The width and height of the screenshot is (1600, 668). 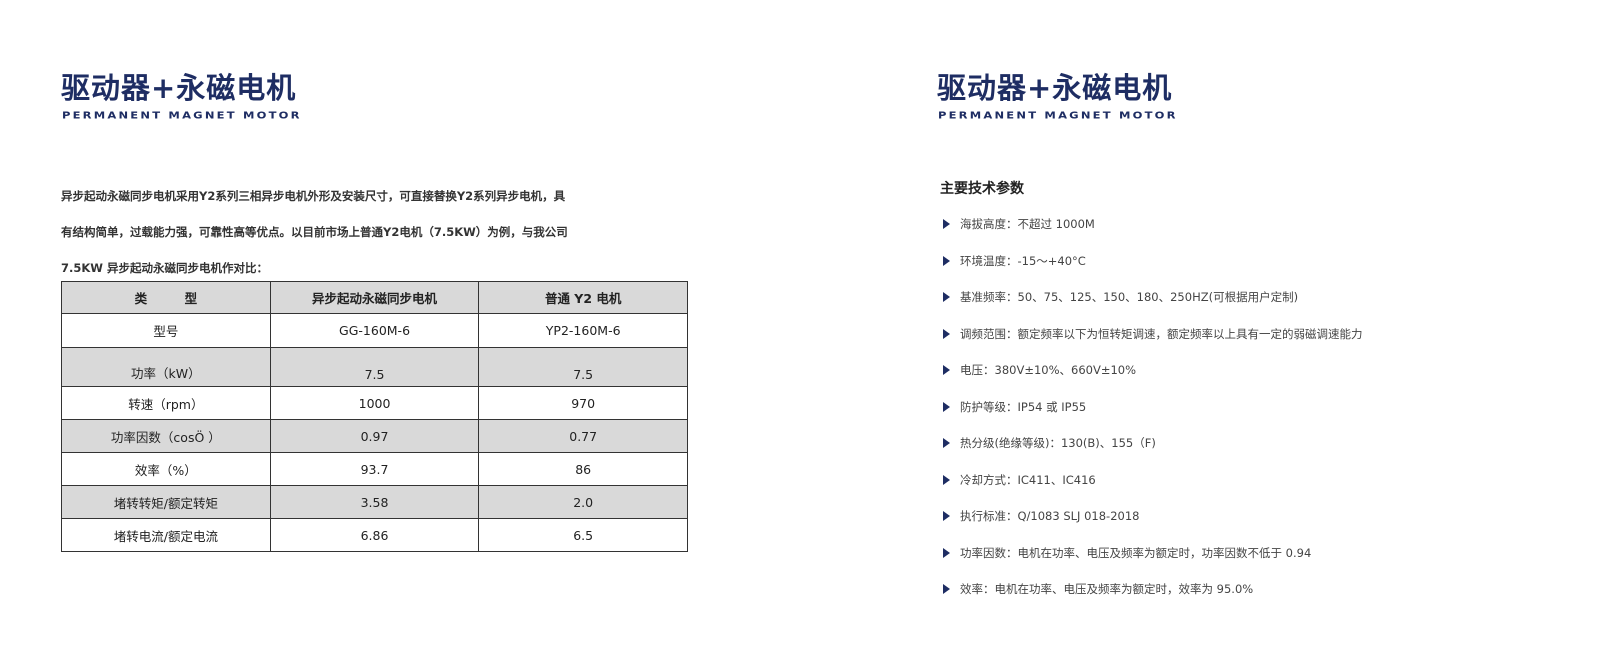 I want to click on param-item: 调频范围：额定频率以下为恒转矩调速，额定频率以上具有一定的弱磁调速能力, so click(x=1153, y=334).